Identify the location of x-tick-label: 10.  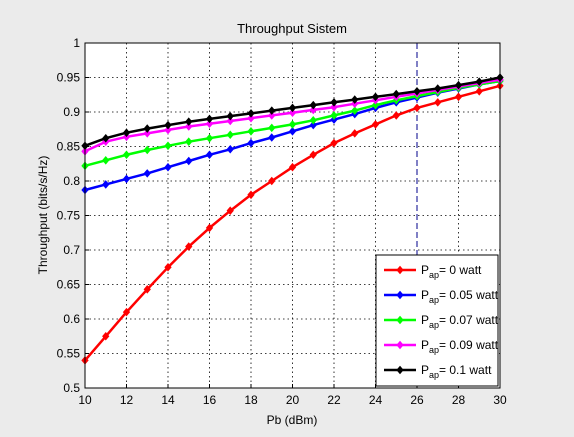
(85, 400).